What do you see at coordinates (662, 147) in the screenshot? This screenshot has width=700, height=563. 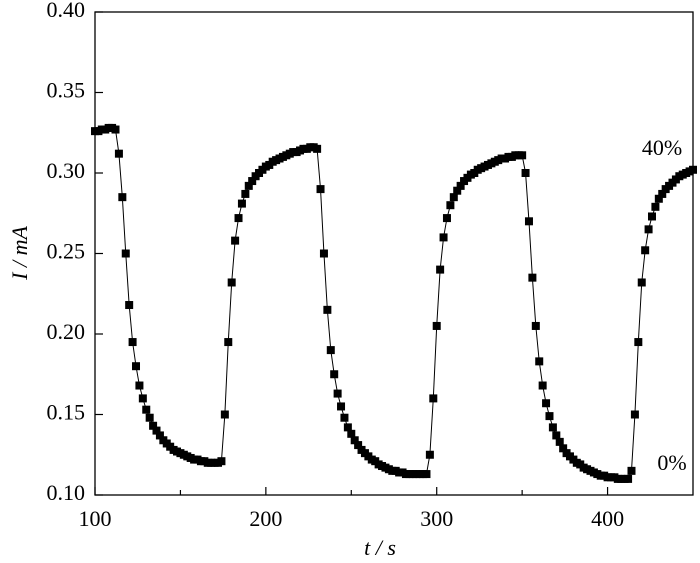 I see `annotation: 40%` at bounding box center [662, 147].